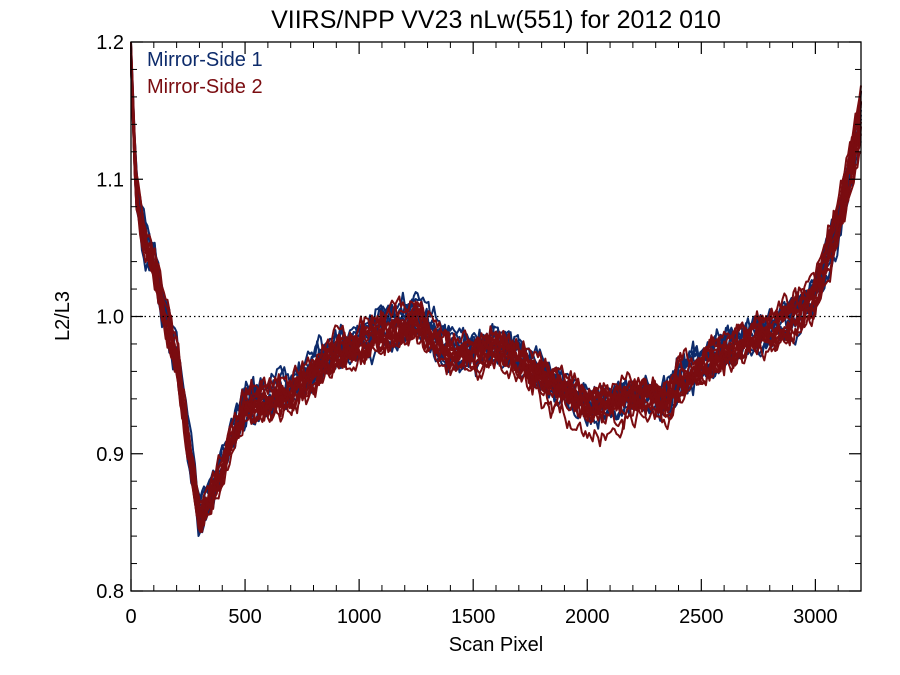  I want to click on y-tick-label: 1.1, so click(110, 180).